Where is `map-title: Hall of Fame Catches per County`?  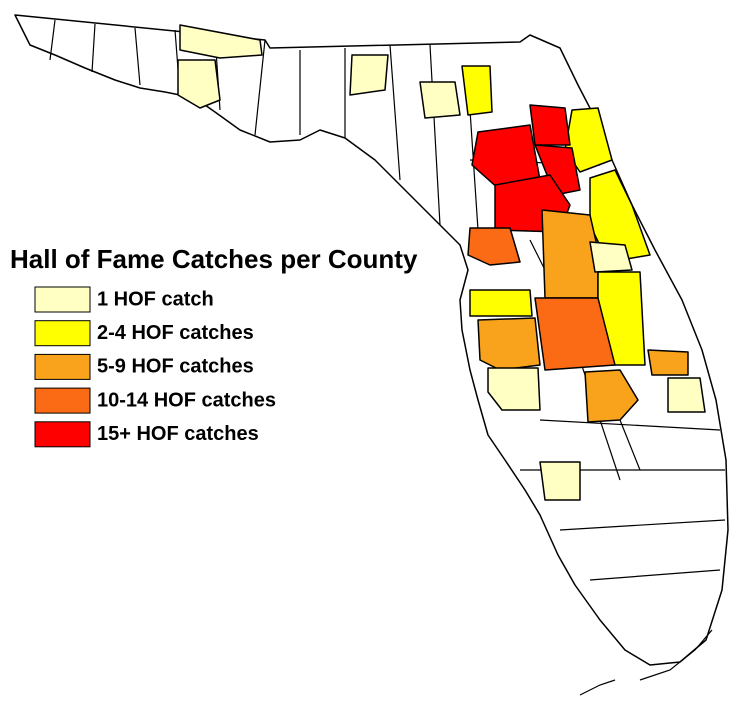 map-title: Hall of Fame Catches per County is located at coordinates (214, 259).